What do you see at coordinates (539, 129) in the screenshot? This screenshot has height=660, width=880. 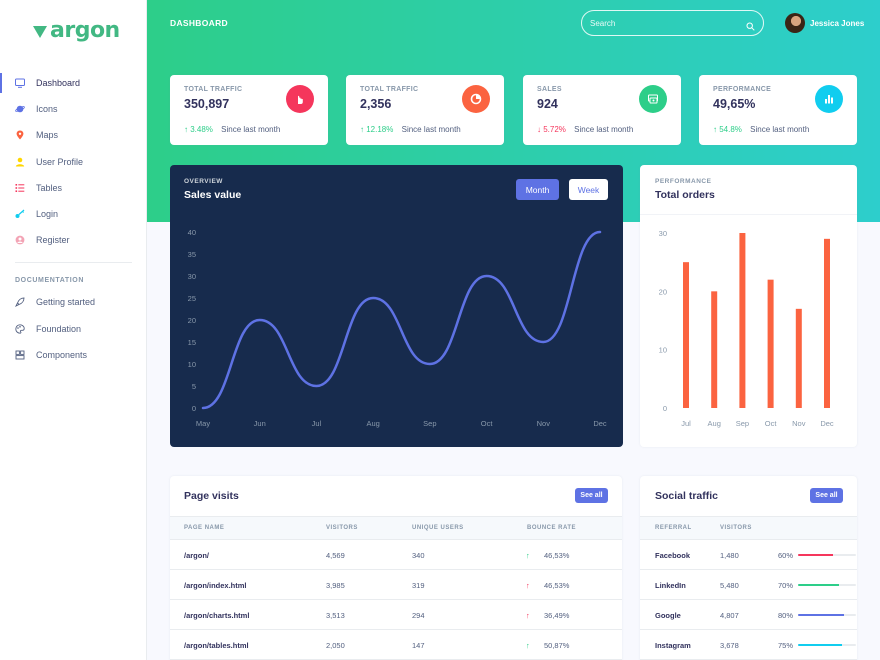 I see `arrow-down-icon: ↓` at bounding box center [539, 129].